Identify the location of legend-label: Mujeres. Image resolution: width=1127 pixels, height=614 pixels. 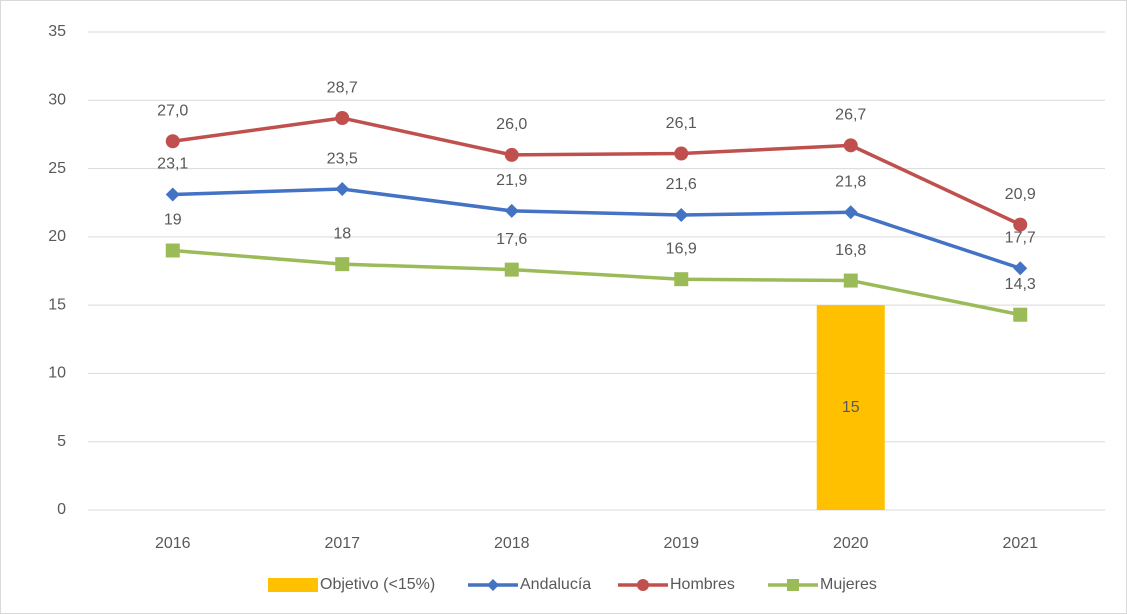
(848, 584).